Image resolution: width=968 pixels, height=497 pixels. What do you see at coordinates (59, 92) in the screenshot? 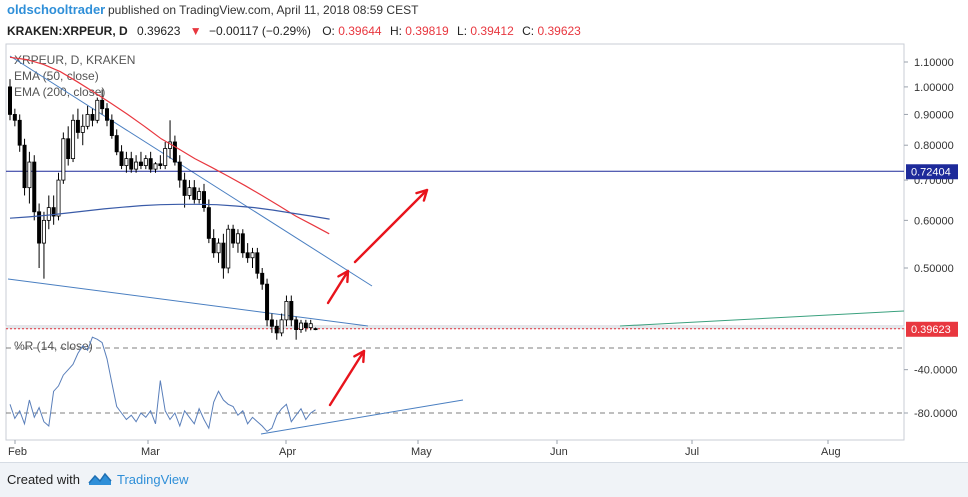
I see `legend-ema200: EMA (200, close)` at bounding box center [59, 92].